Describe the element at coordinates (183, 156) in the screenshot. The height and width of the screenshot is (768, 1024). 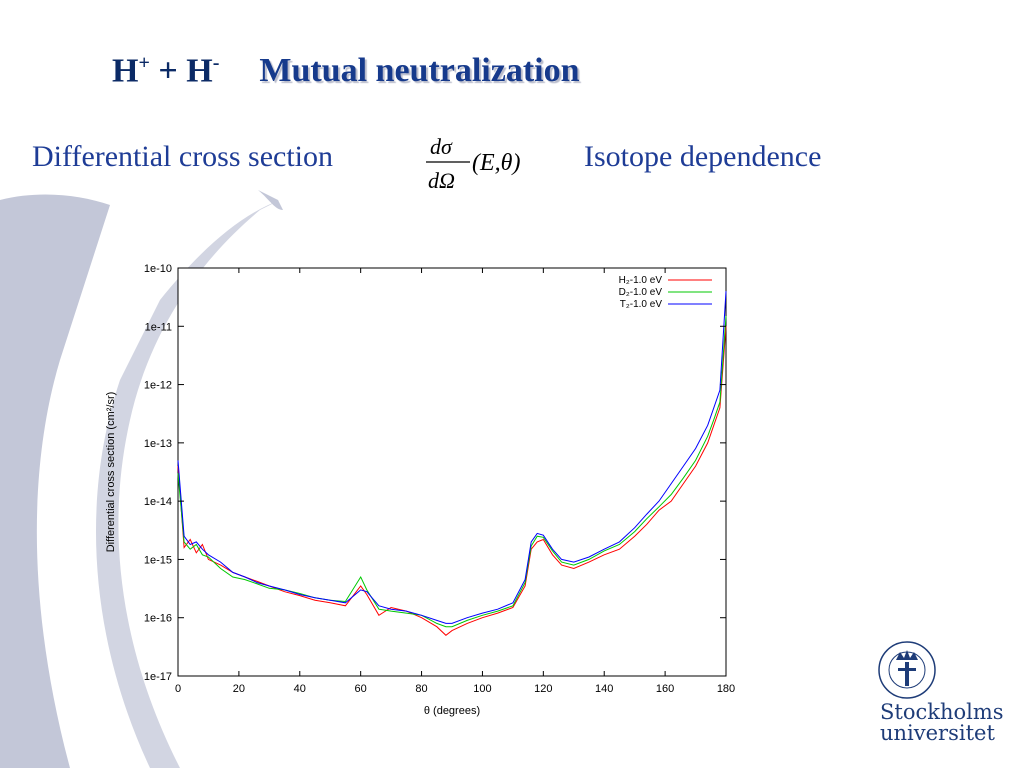
I see `subtitle-differential-cross-section: Differential cross section` at that location.